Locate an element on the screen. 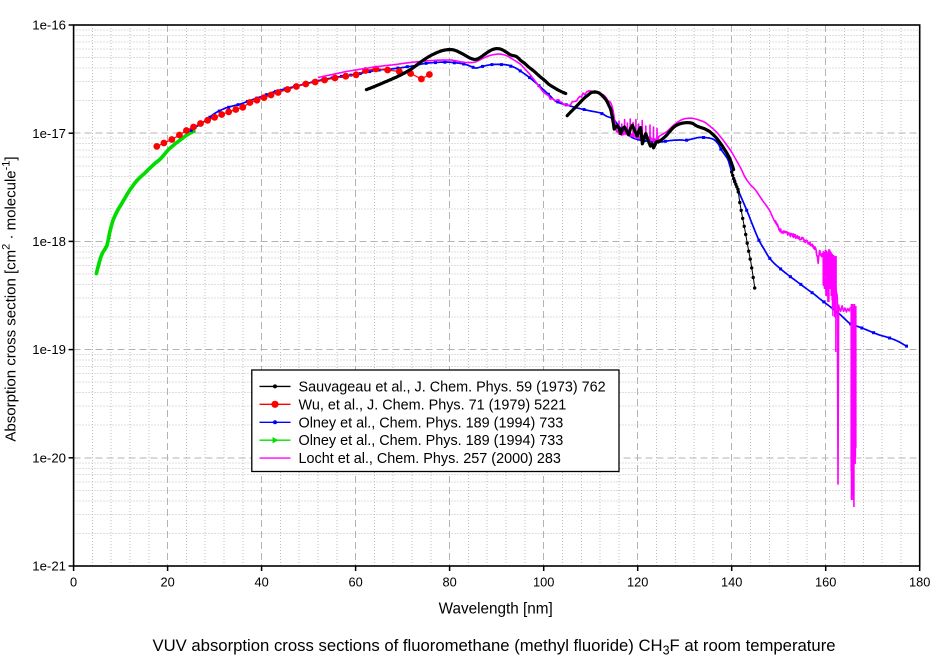  svg-text: 40 is located at coordinates (261, 582).